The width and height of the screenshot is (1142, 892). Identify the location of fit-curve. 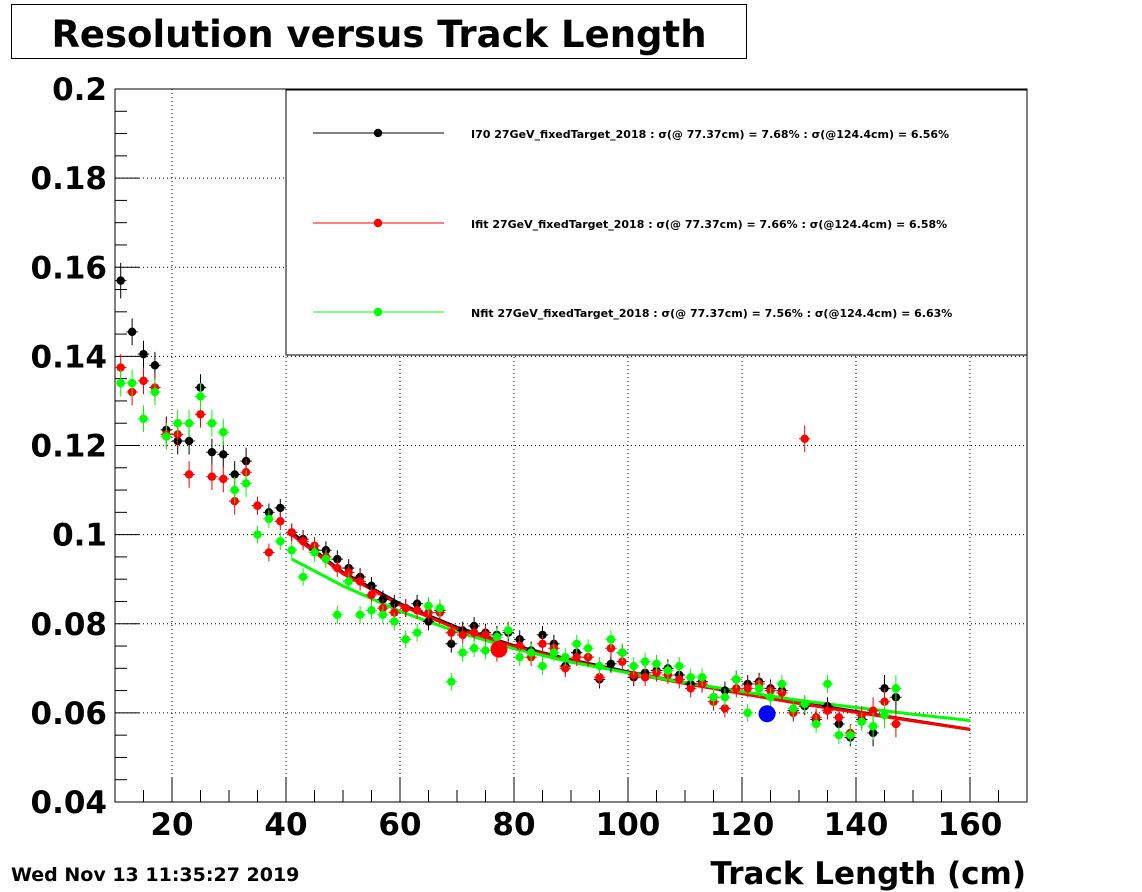
(631, 639).